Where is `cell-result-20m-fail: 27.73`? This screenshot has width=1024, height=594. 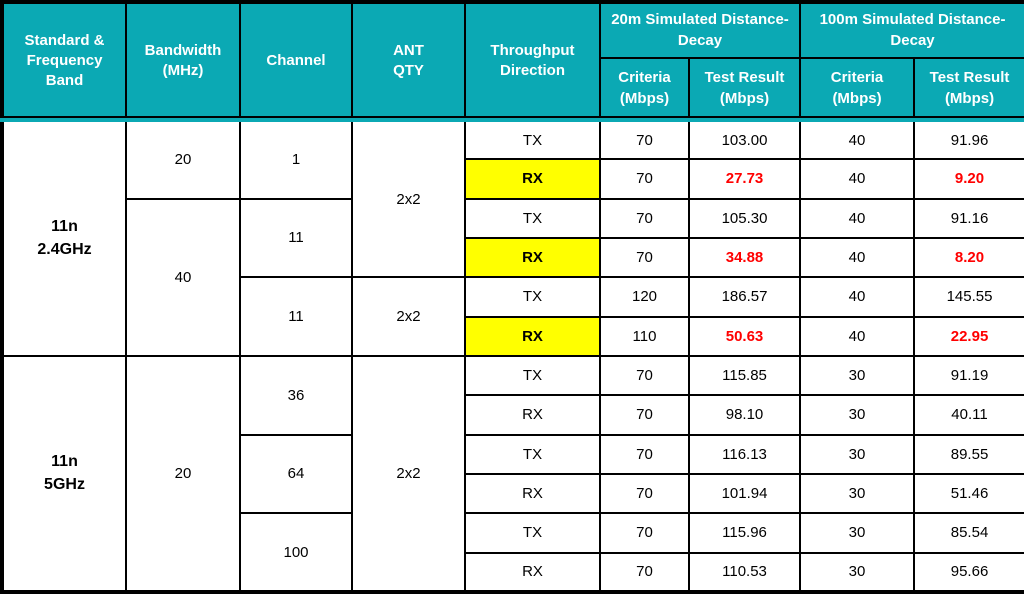
cell-result-20m-fail: 27.73 is located at coordinates (744, 179).